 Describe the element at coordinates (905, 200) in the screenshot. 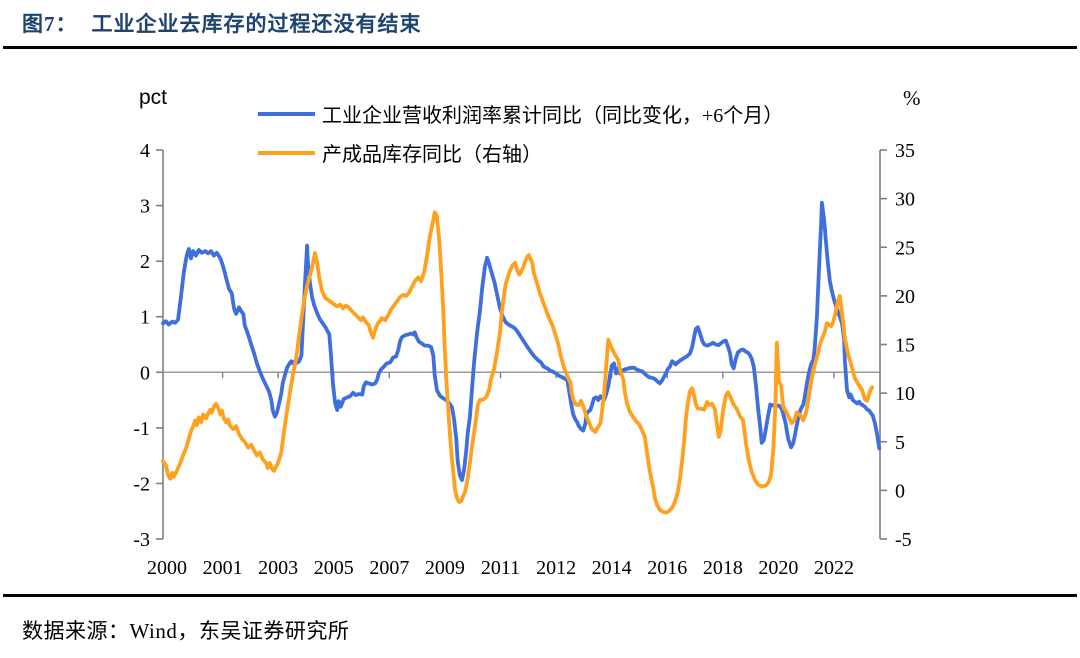

I see `right-axis-tick-label: 30` at that location.